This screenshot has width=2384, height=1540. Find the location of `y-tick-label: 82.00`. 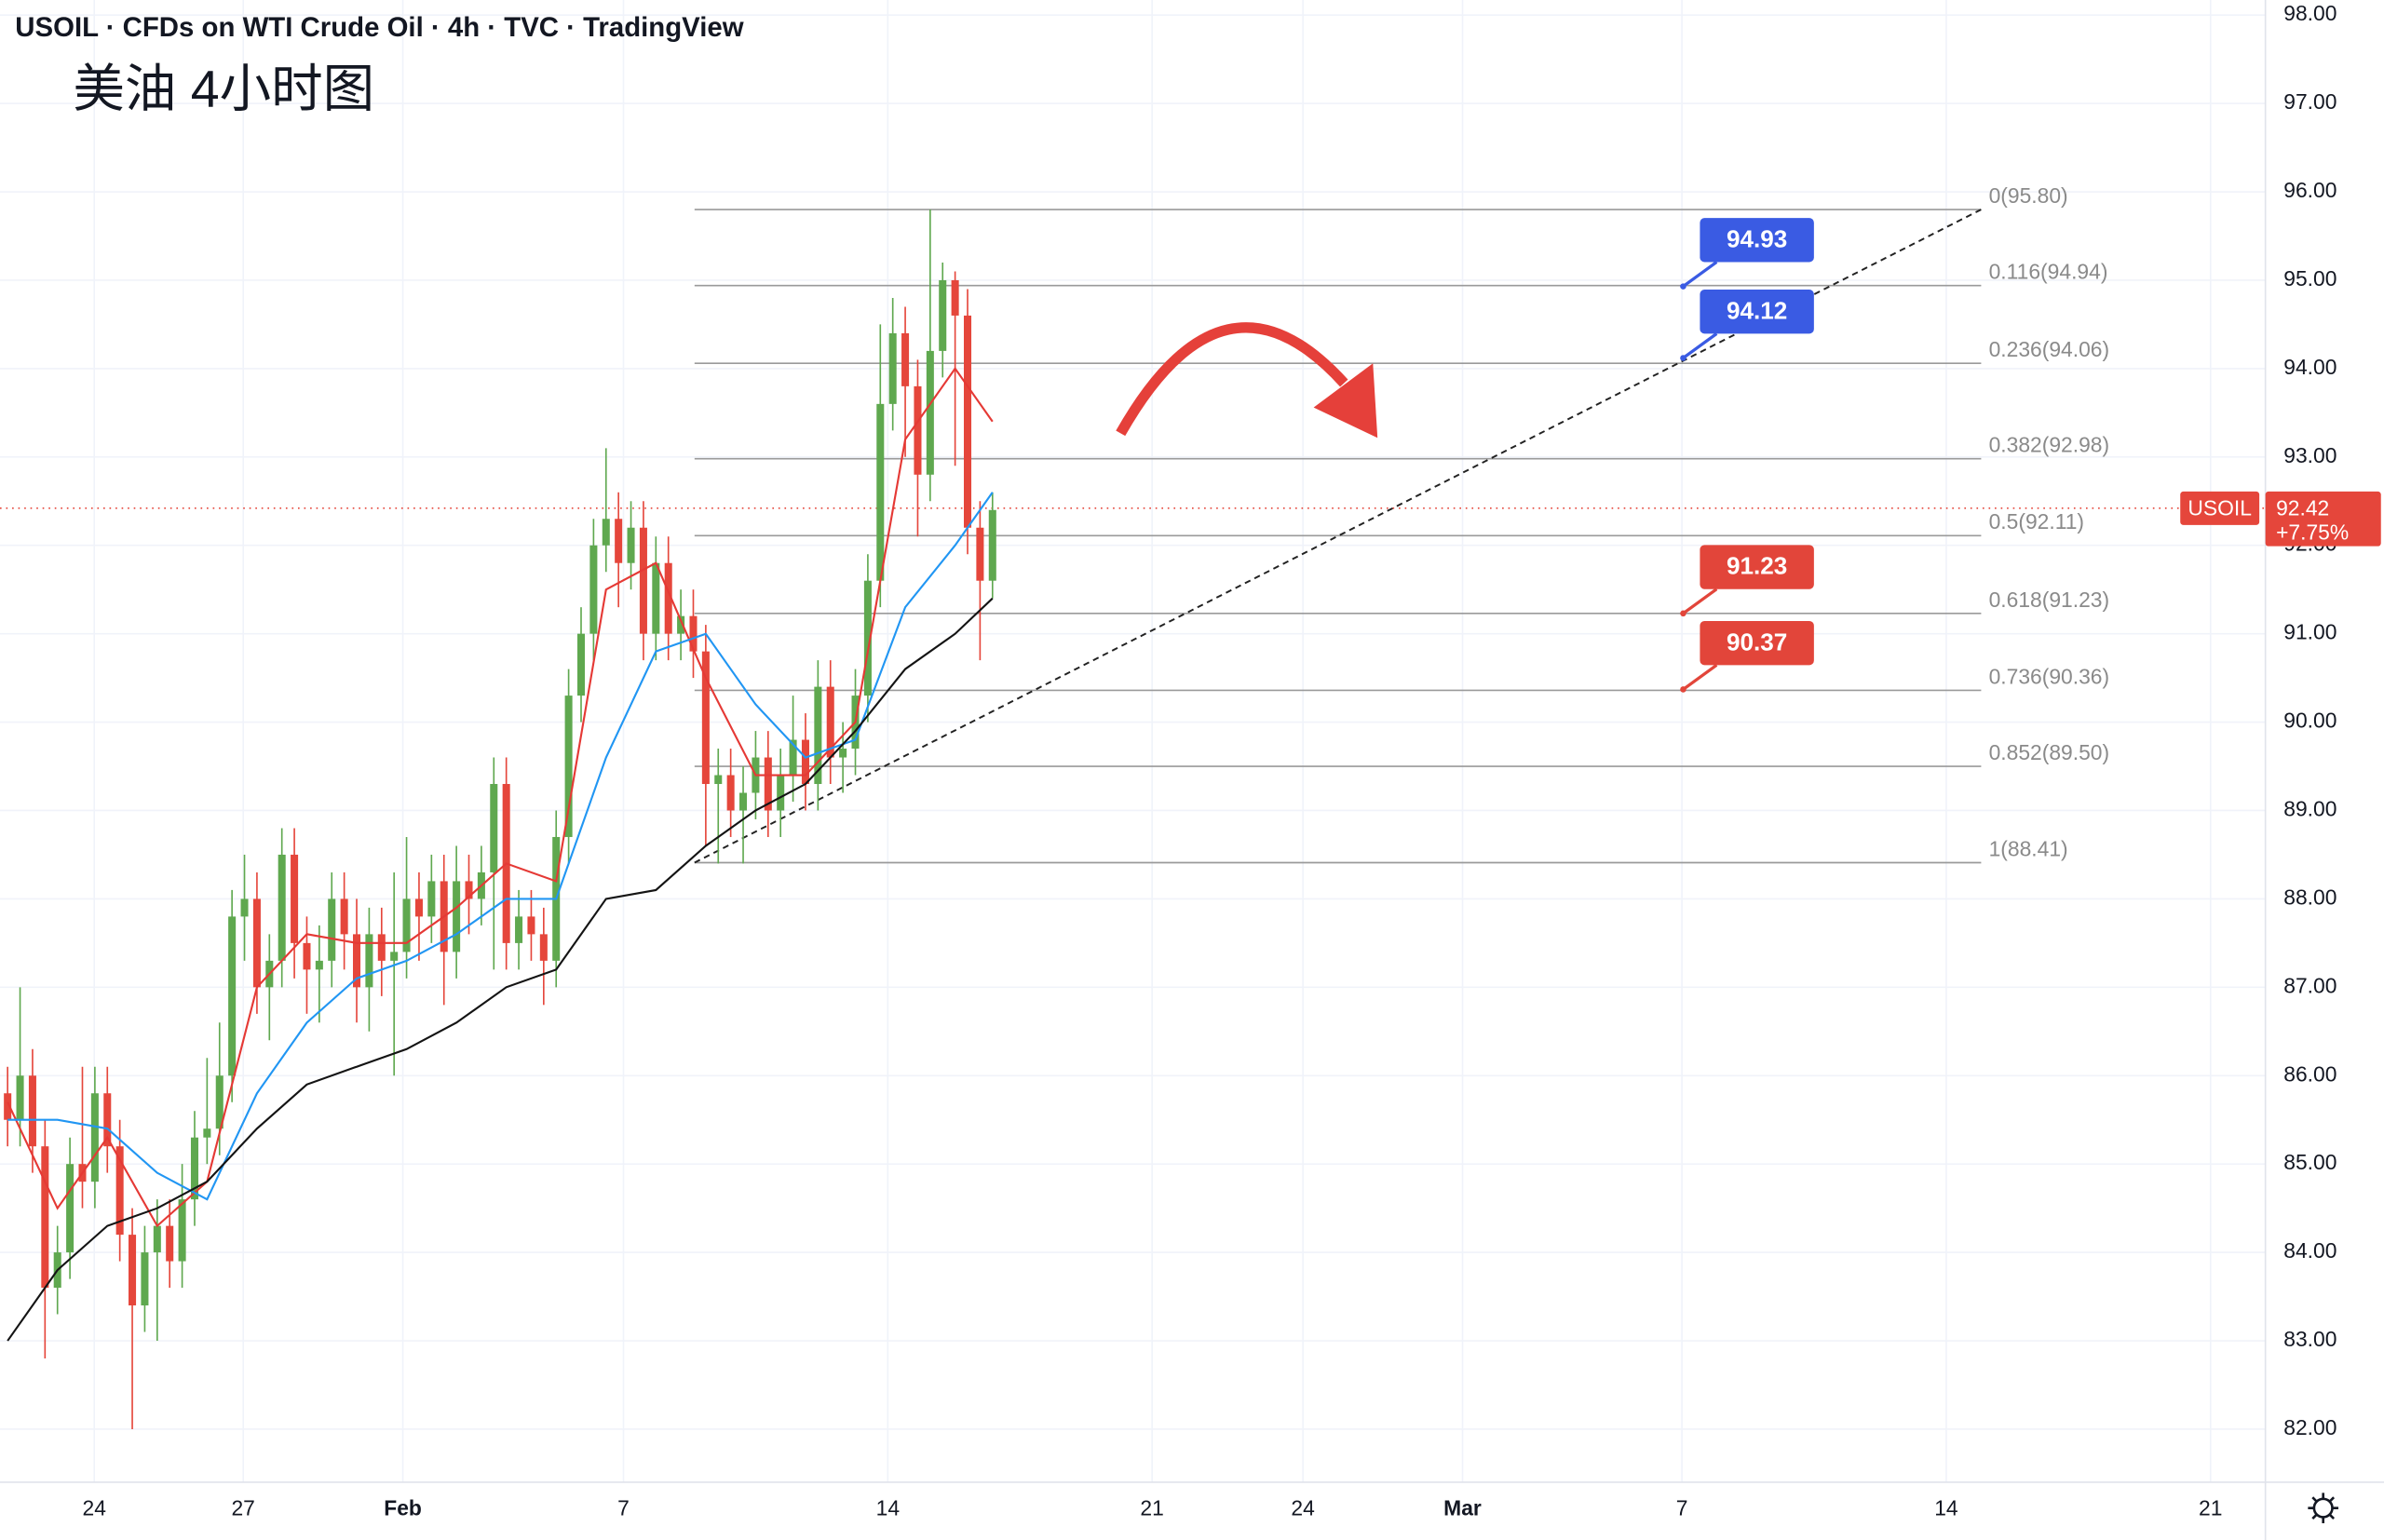

y-tick-label: 82.00 is located at coordinates (2310, 1427).